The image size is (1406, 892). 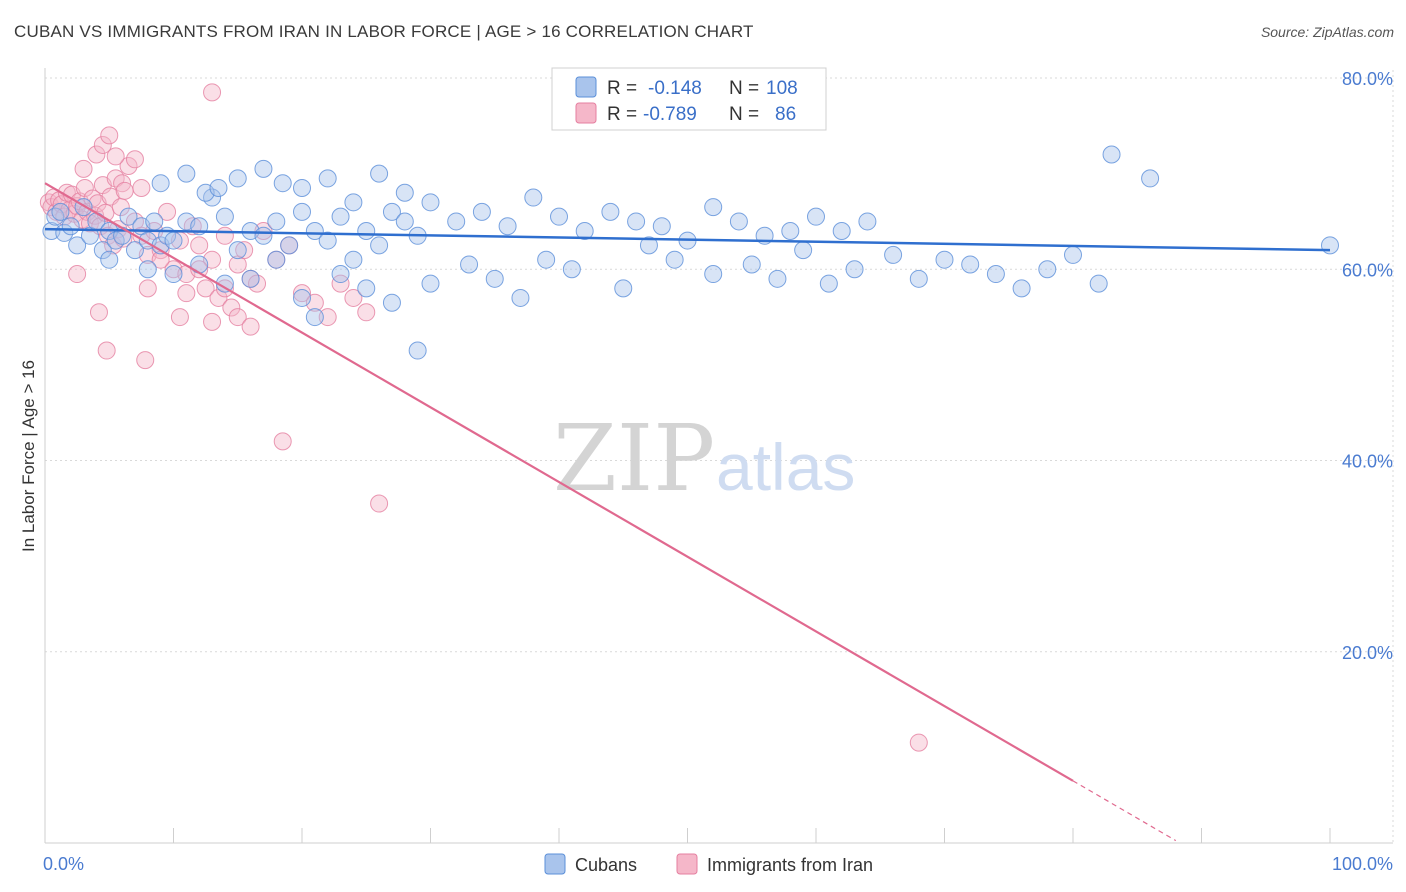 What do you see at coordinates (675, 88) in the screenshot?
I see `legend-r-value-cubans: -0.148` at bounding box center [675, 88].